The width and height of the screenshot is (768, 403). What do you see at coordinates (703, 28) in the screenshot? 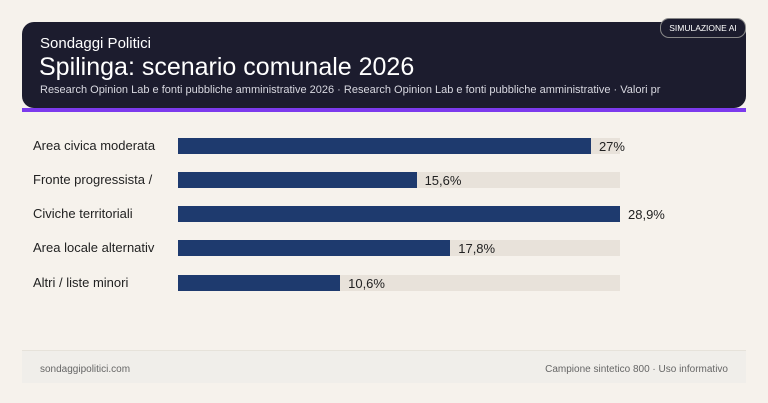
I see `simulation-badge: SIMULAZIONE AI` at bounding box center [703, 28].